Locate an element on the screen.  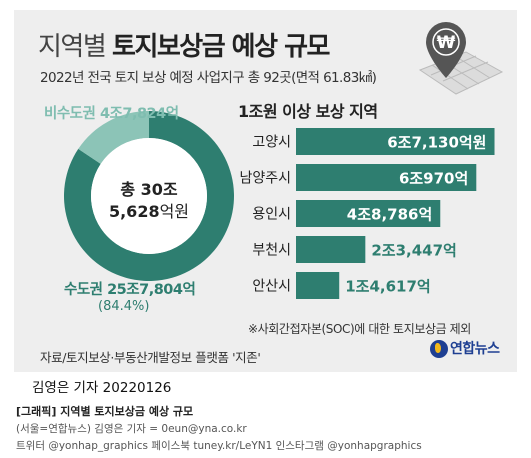
bar-value-label: 6조7,130억원 is located at coordinates (436, 143).